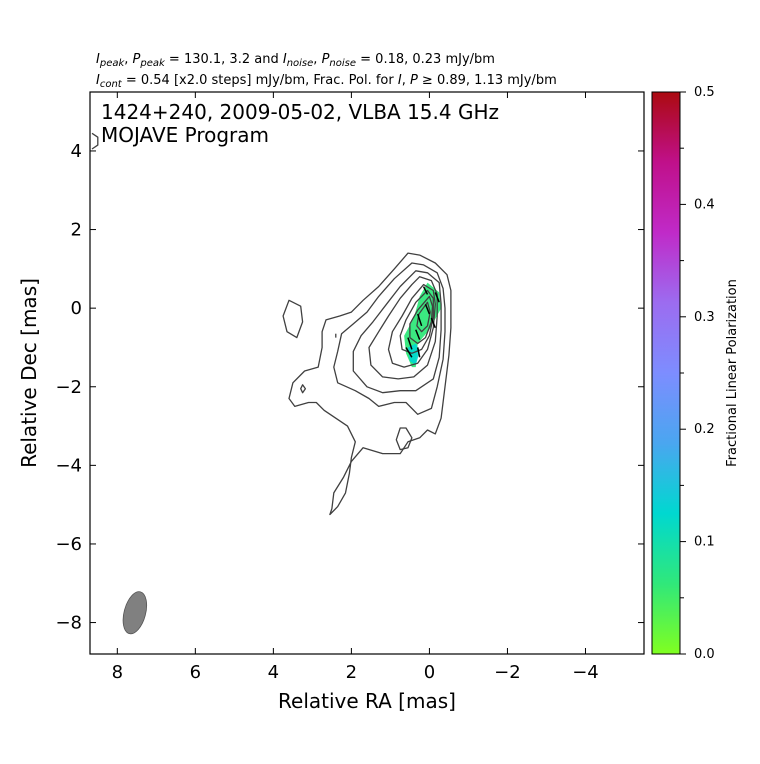 This screenshot has height=764, width=760. I want to click on colorbar-tick-label: 0.3, so click(704, 317).